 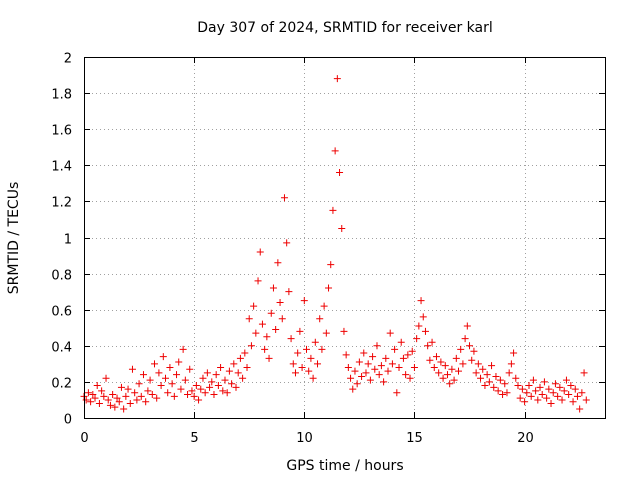 I want to click on y-axis-label: SRMTID / TECUs, so click(x=14, y=238).